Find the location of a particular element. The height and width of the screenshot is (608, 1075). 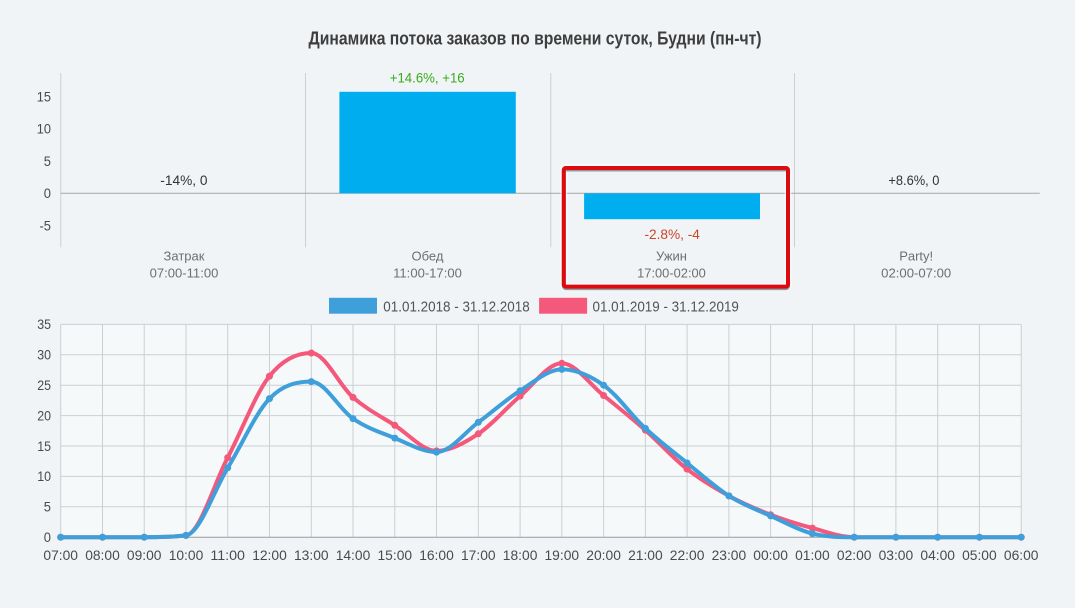

svg-text: 15:00 is located at coordinates (395, 555).